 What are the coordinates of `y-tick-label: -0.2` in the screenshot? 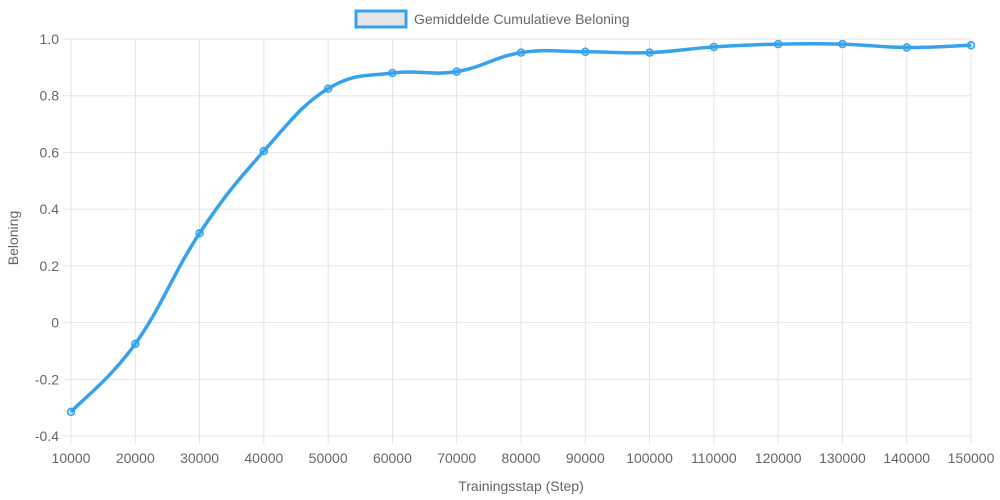 It's located at (47, 379).